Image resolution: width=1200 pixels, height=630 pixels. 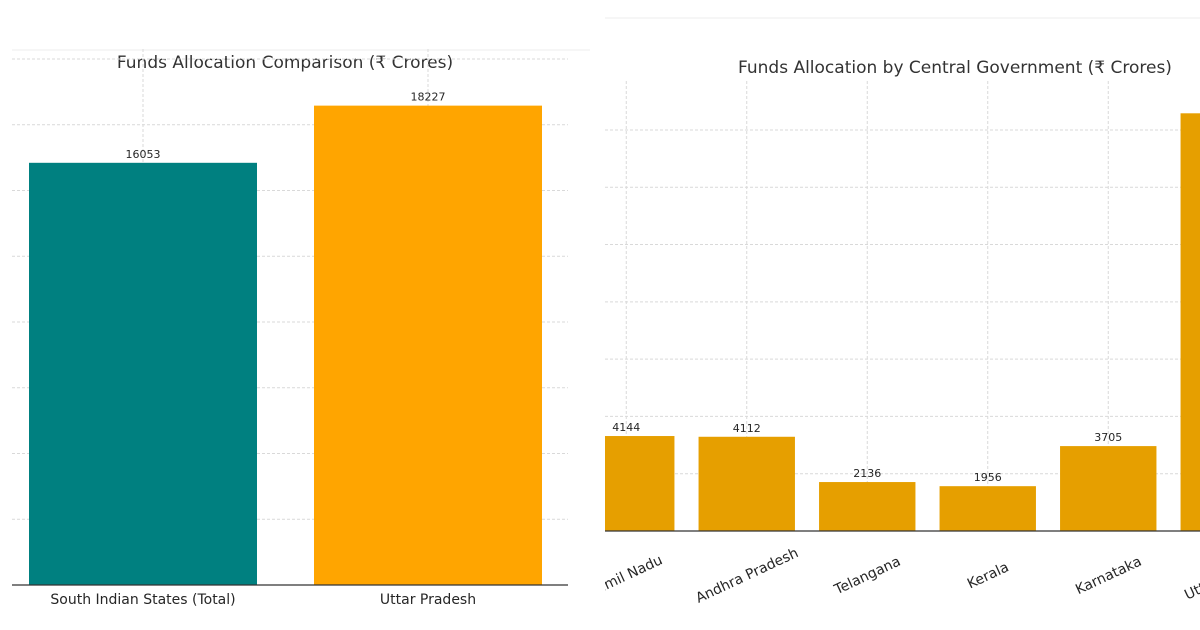 I want to click on value-label: 16053, so click(x=143, y=154).